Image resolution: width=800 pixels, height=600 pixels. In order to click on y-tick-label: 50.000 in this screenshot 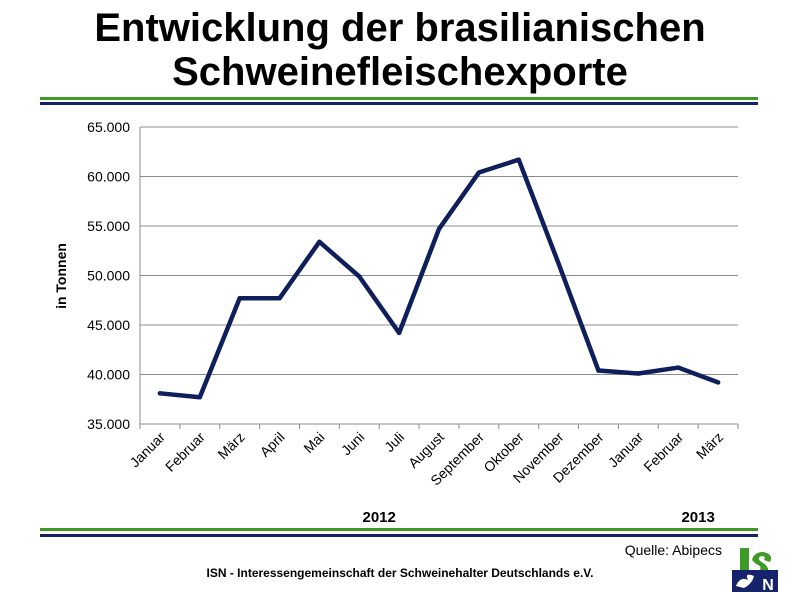, I will do `click(108, 276)`.